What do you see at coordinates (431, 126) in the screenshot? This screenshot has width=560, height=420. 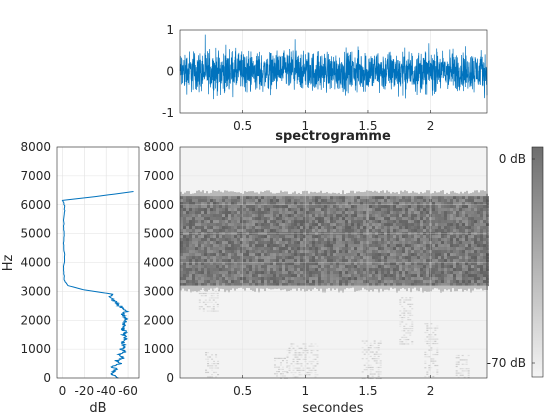 I see `waveform-tick-label-x: 2` at bounding box center [431, 126].